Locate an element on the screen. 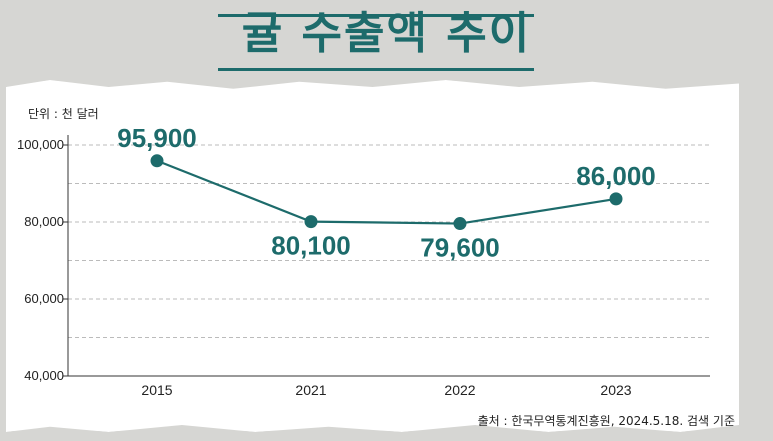  data-label: 80,100 is located at coordinates (311, 246).